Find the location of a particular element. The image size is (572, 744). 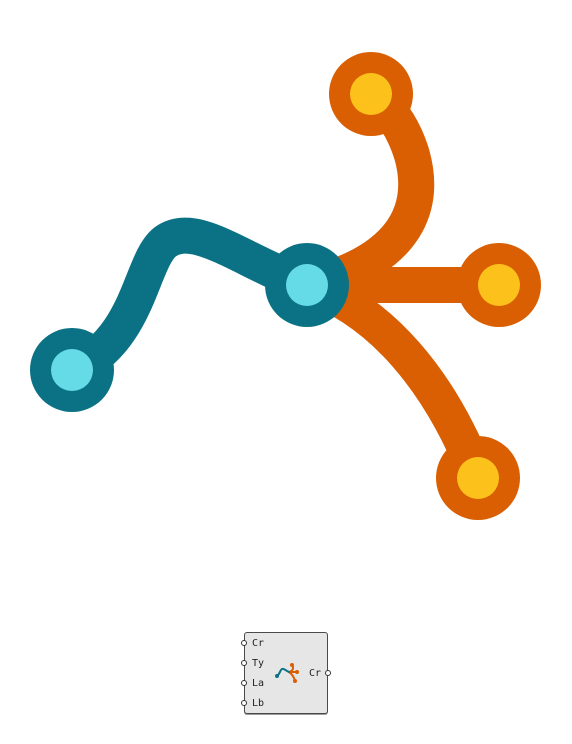

input-label-ty: Ty is located at coordinates (258, 663).